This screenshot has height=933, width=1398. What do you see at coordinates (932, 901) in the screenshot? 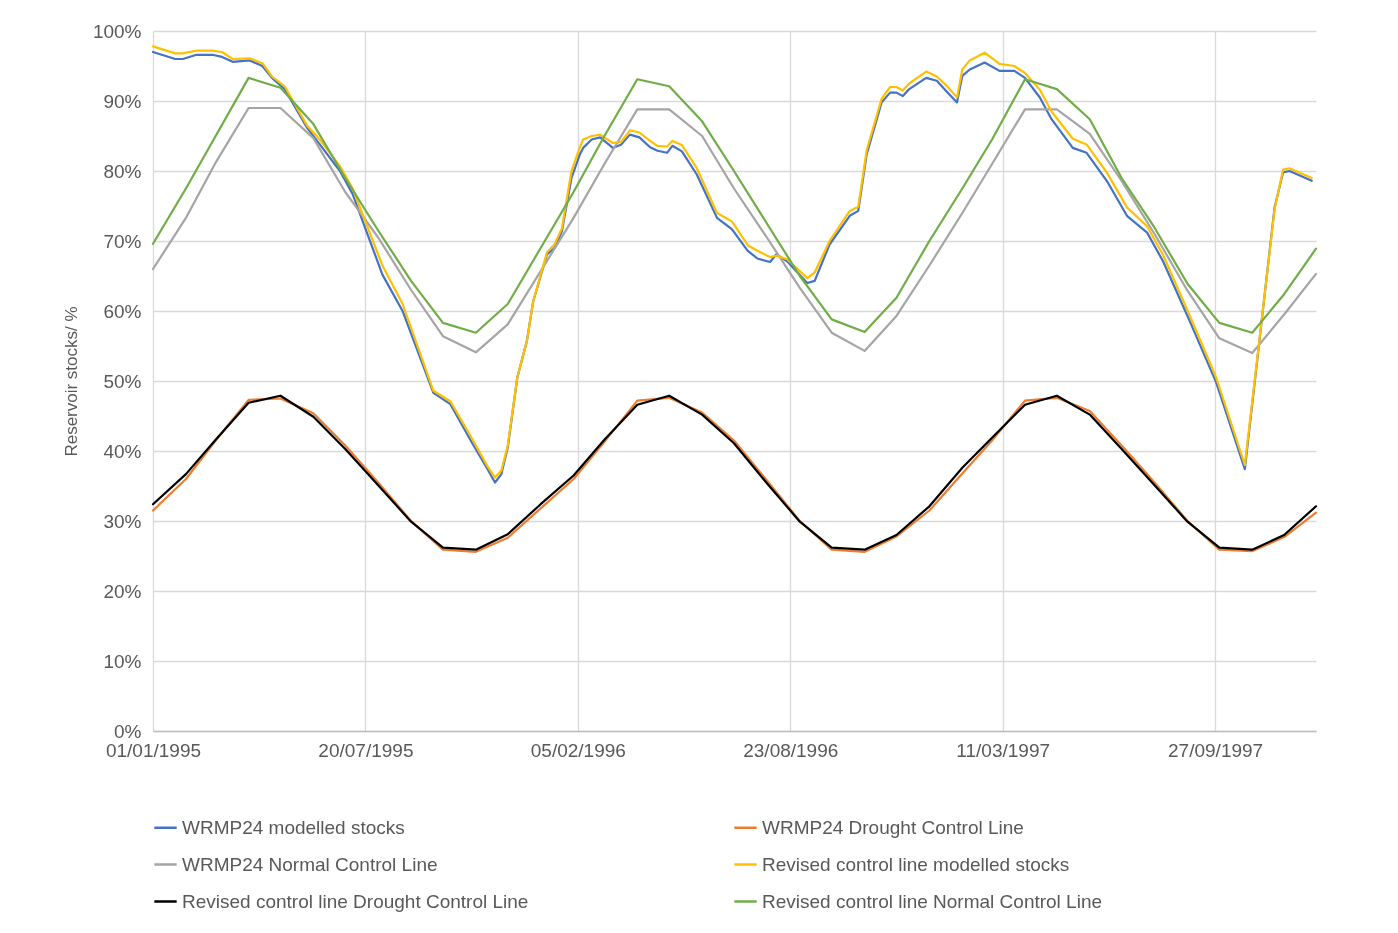
I see `legend-label: Revised control line Normal Control Line` at bounding box center [932, 901].